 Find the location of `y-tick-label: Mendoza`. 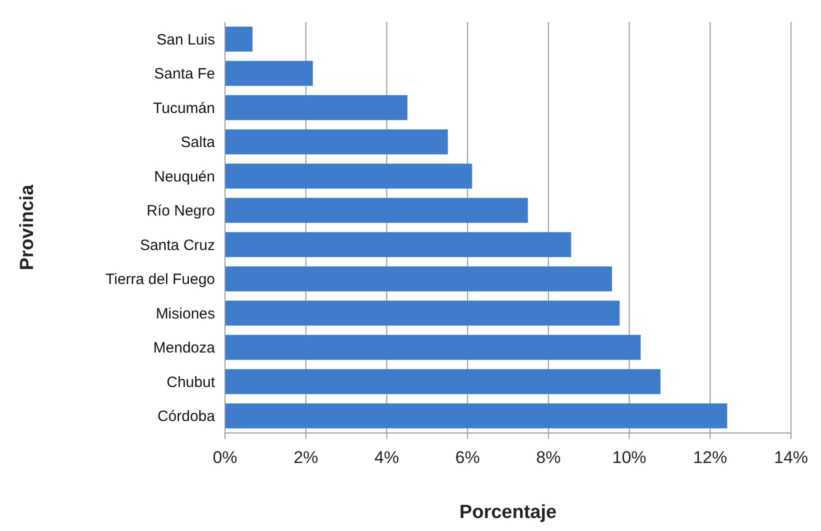

y-tick-label: Mendoza is located at coordinates (184, 348).